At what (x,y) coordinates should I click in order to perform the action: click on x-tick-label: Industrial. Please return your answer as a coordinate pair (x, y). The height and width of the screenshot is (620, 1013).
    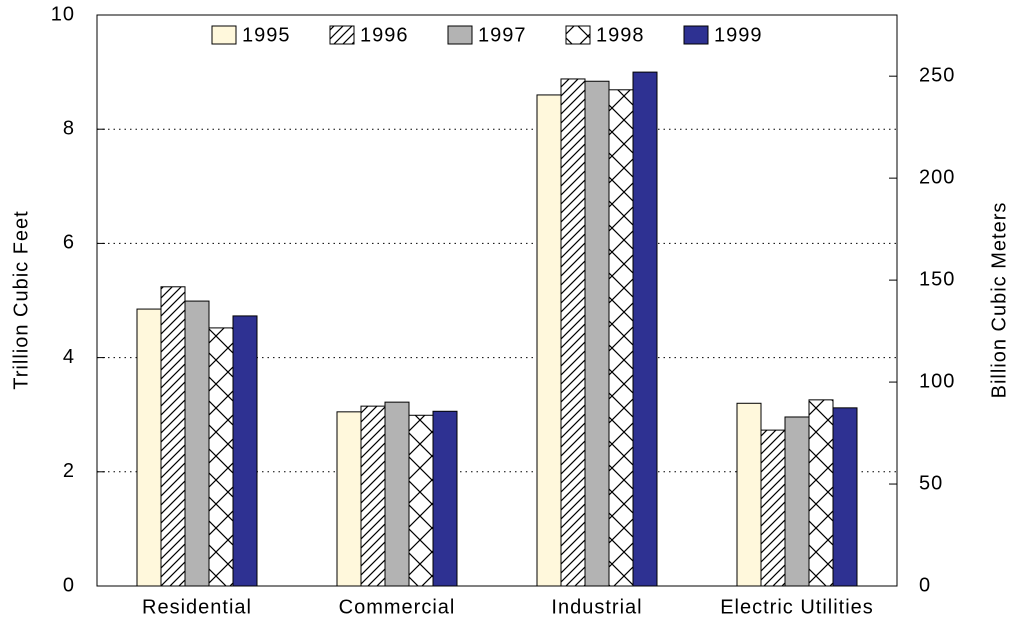
    Looking at the image, I should click on (596, 607).